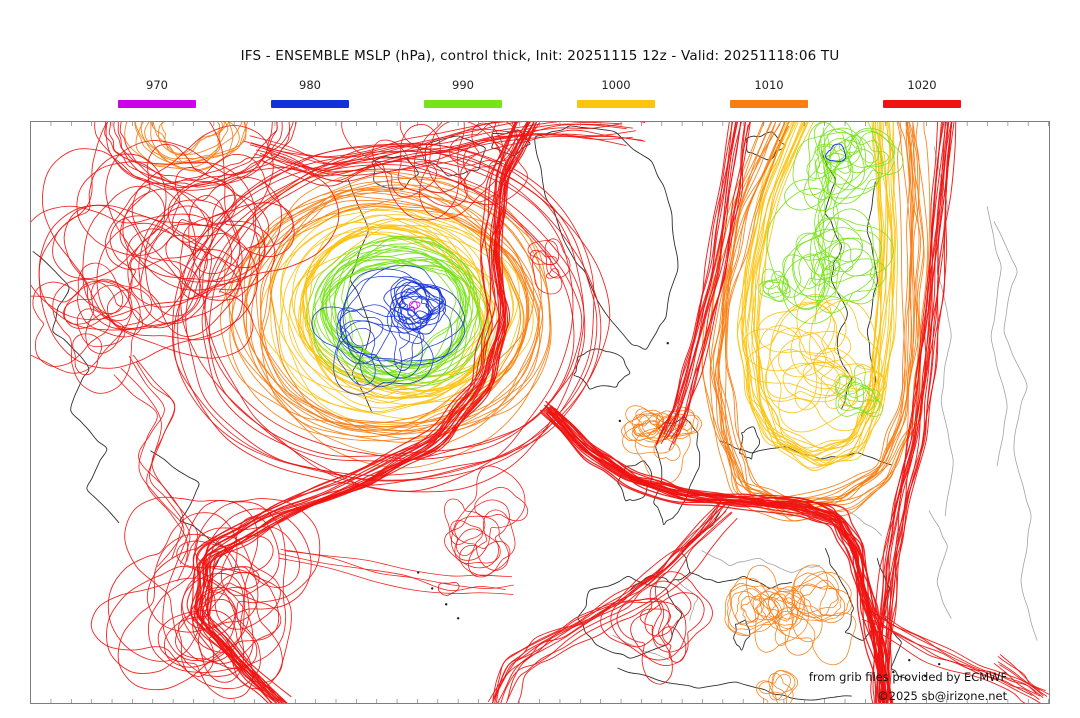 This screenshot has height=718, width=1080. Describe the element at coordinates (205, 597) in the screenshot. I see `layer-southwest-red-tangle` at that location.